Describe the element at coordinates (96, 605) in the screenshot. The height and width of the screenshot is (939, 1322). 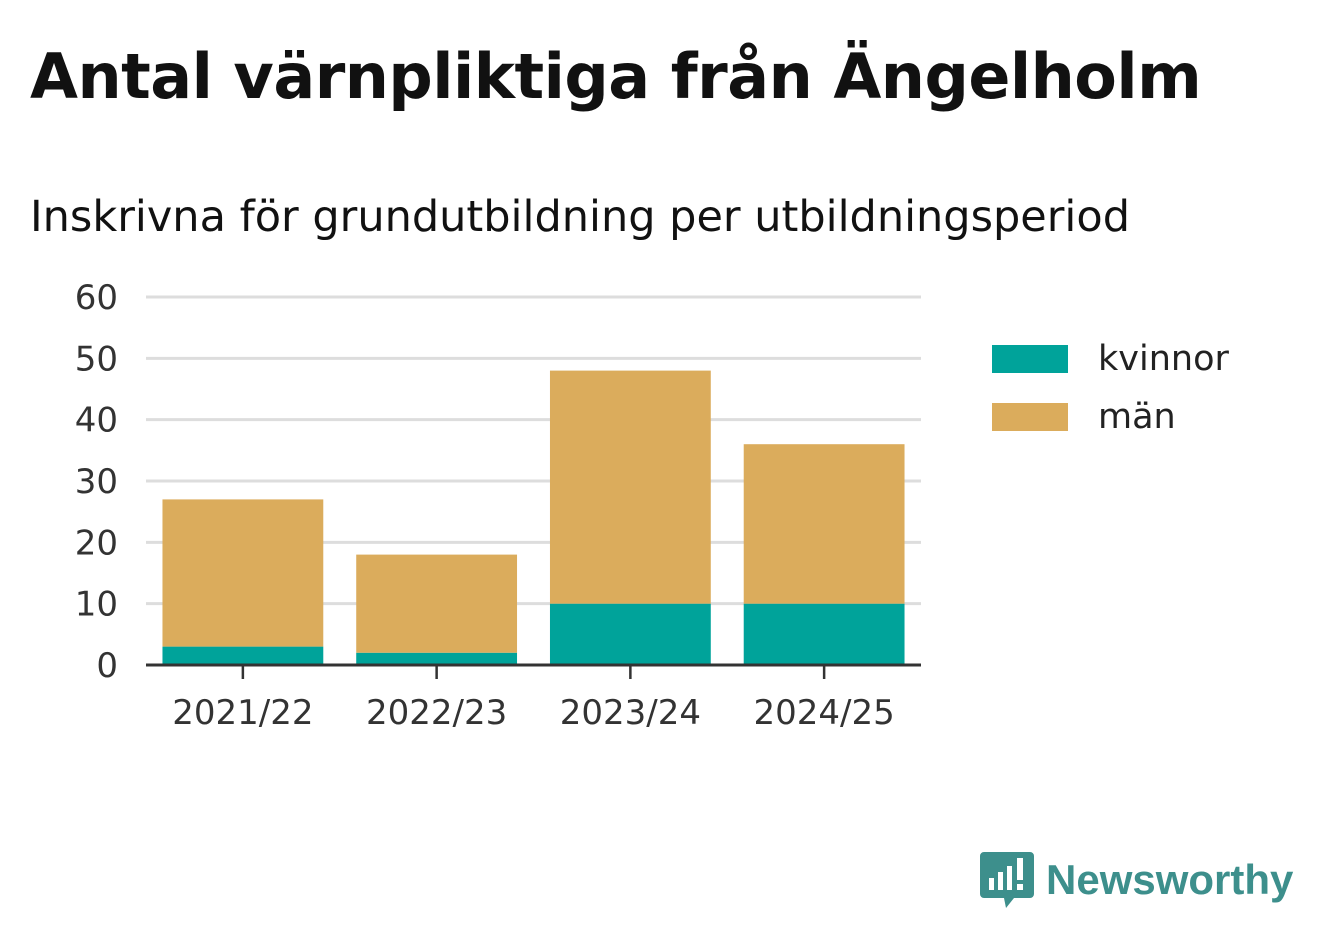
I see `y-tick-label: 10` at that location.